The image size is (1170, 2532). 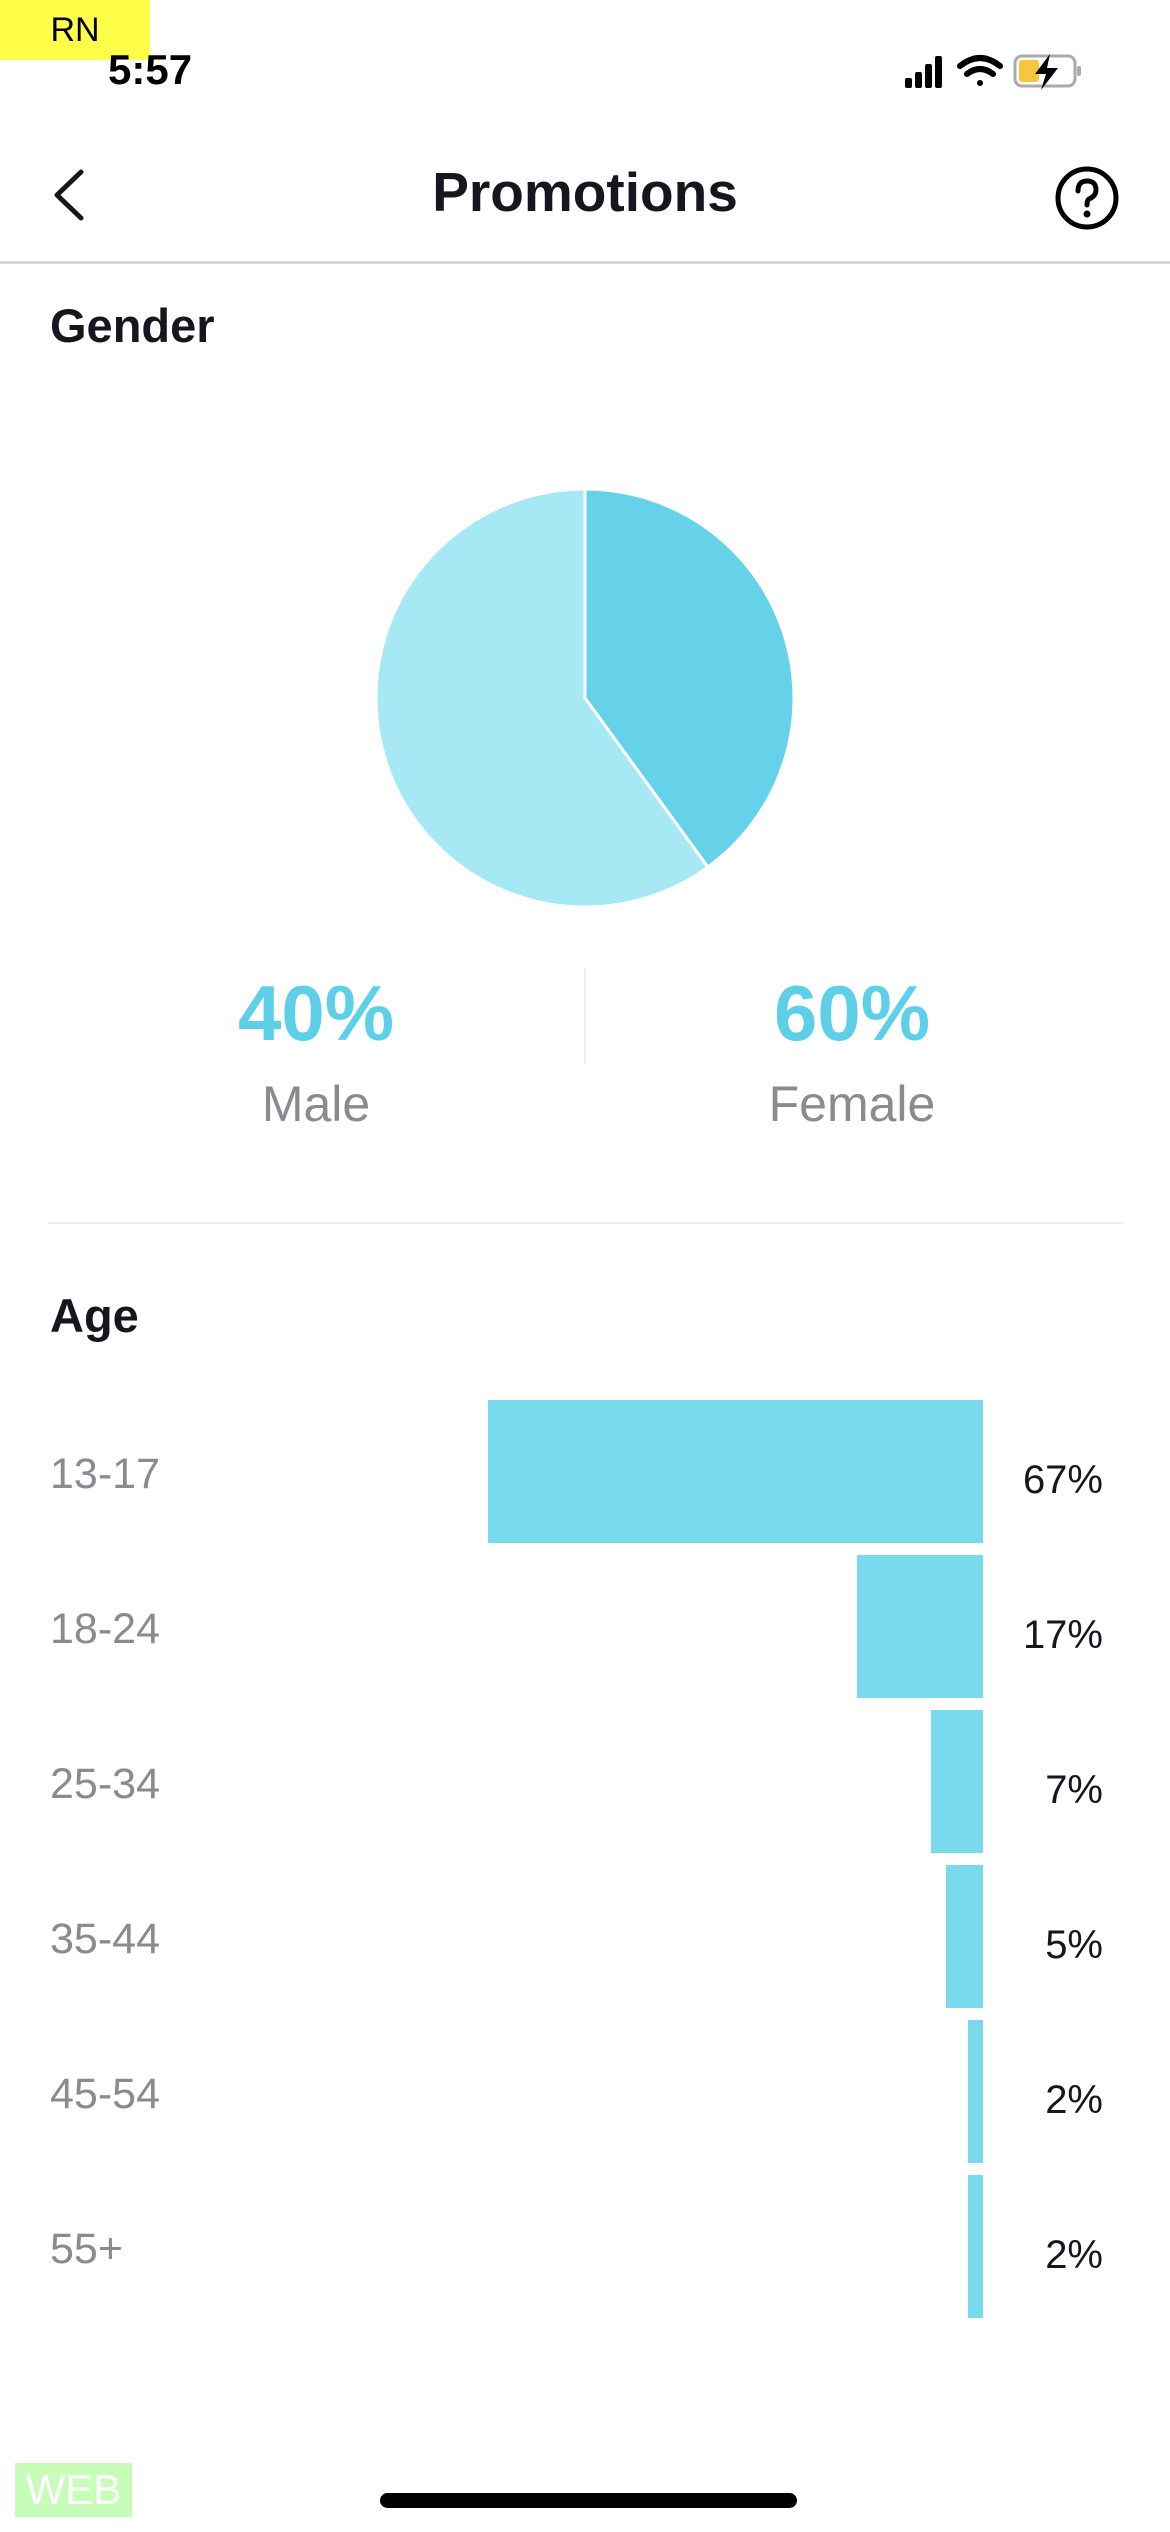 What do you see at coordinates (94, 1315) in the screenshot?
I see `age-title: Age` at bounding box center [94, 1315].